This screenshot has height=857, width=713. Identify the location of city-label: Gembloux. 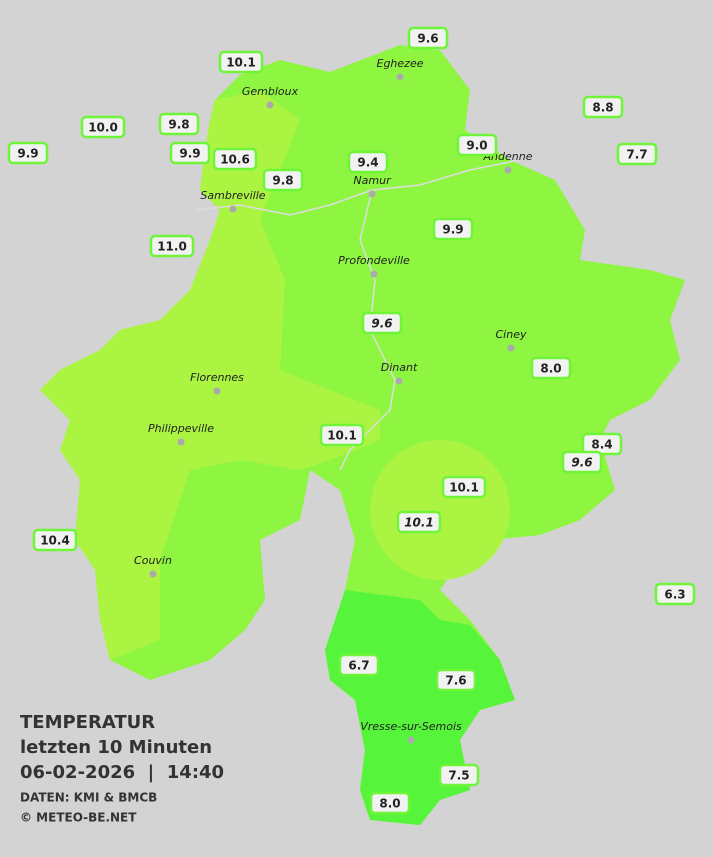
(270, 91).